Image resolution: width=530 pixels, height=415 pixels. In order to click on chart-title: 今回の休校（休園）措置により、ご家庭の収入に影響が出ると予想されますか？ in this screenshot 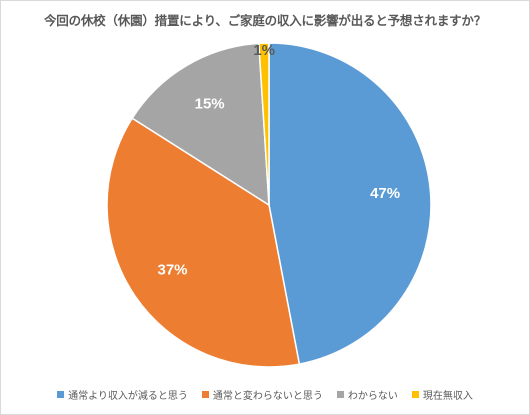, I will do `click(265, 20)`.